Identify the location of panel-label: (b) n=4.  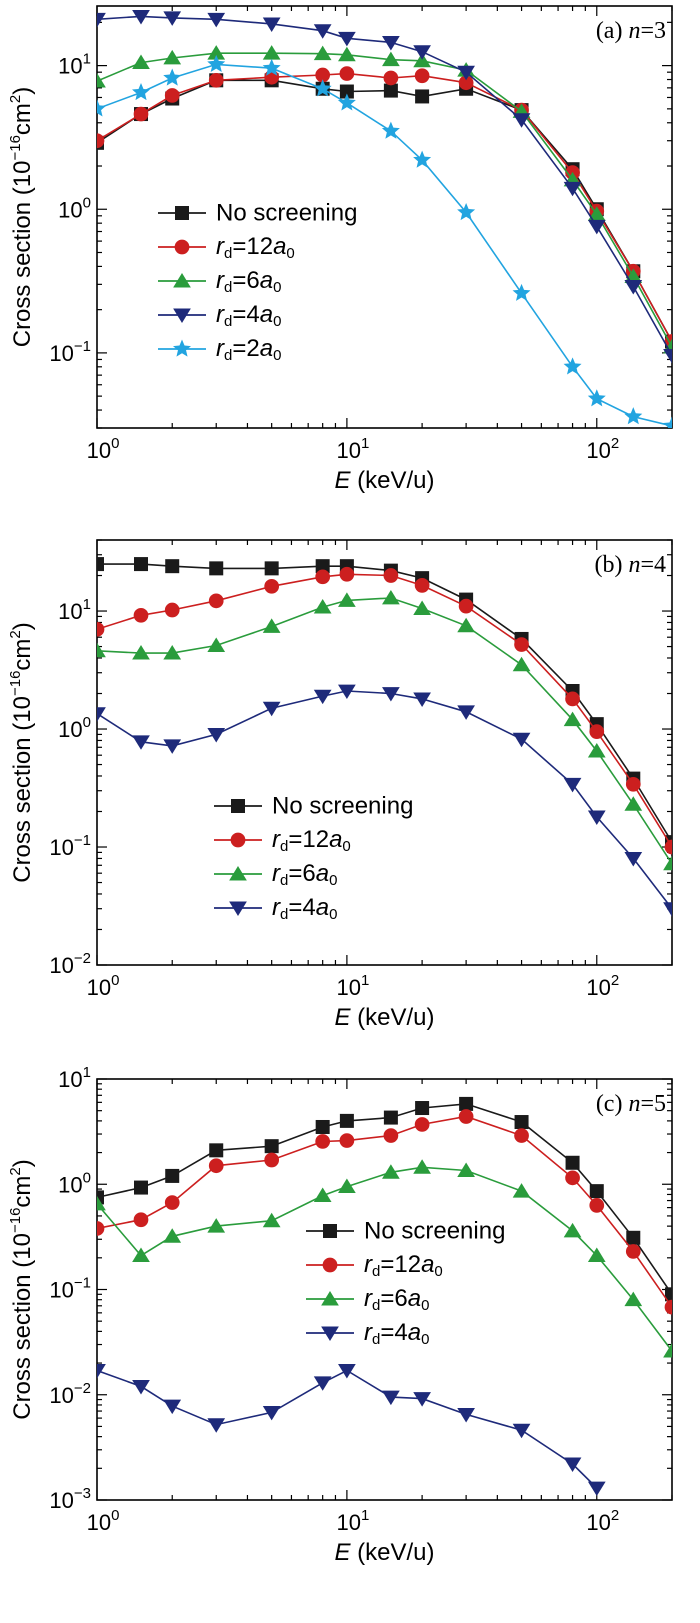
(630, 565).